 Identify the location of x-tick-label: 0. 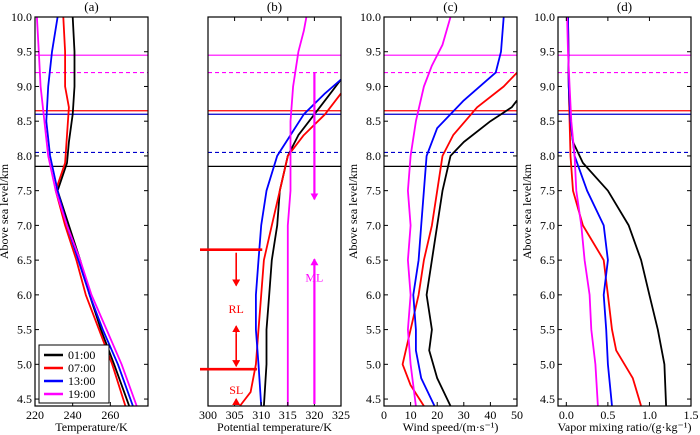
(384, 415).